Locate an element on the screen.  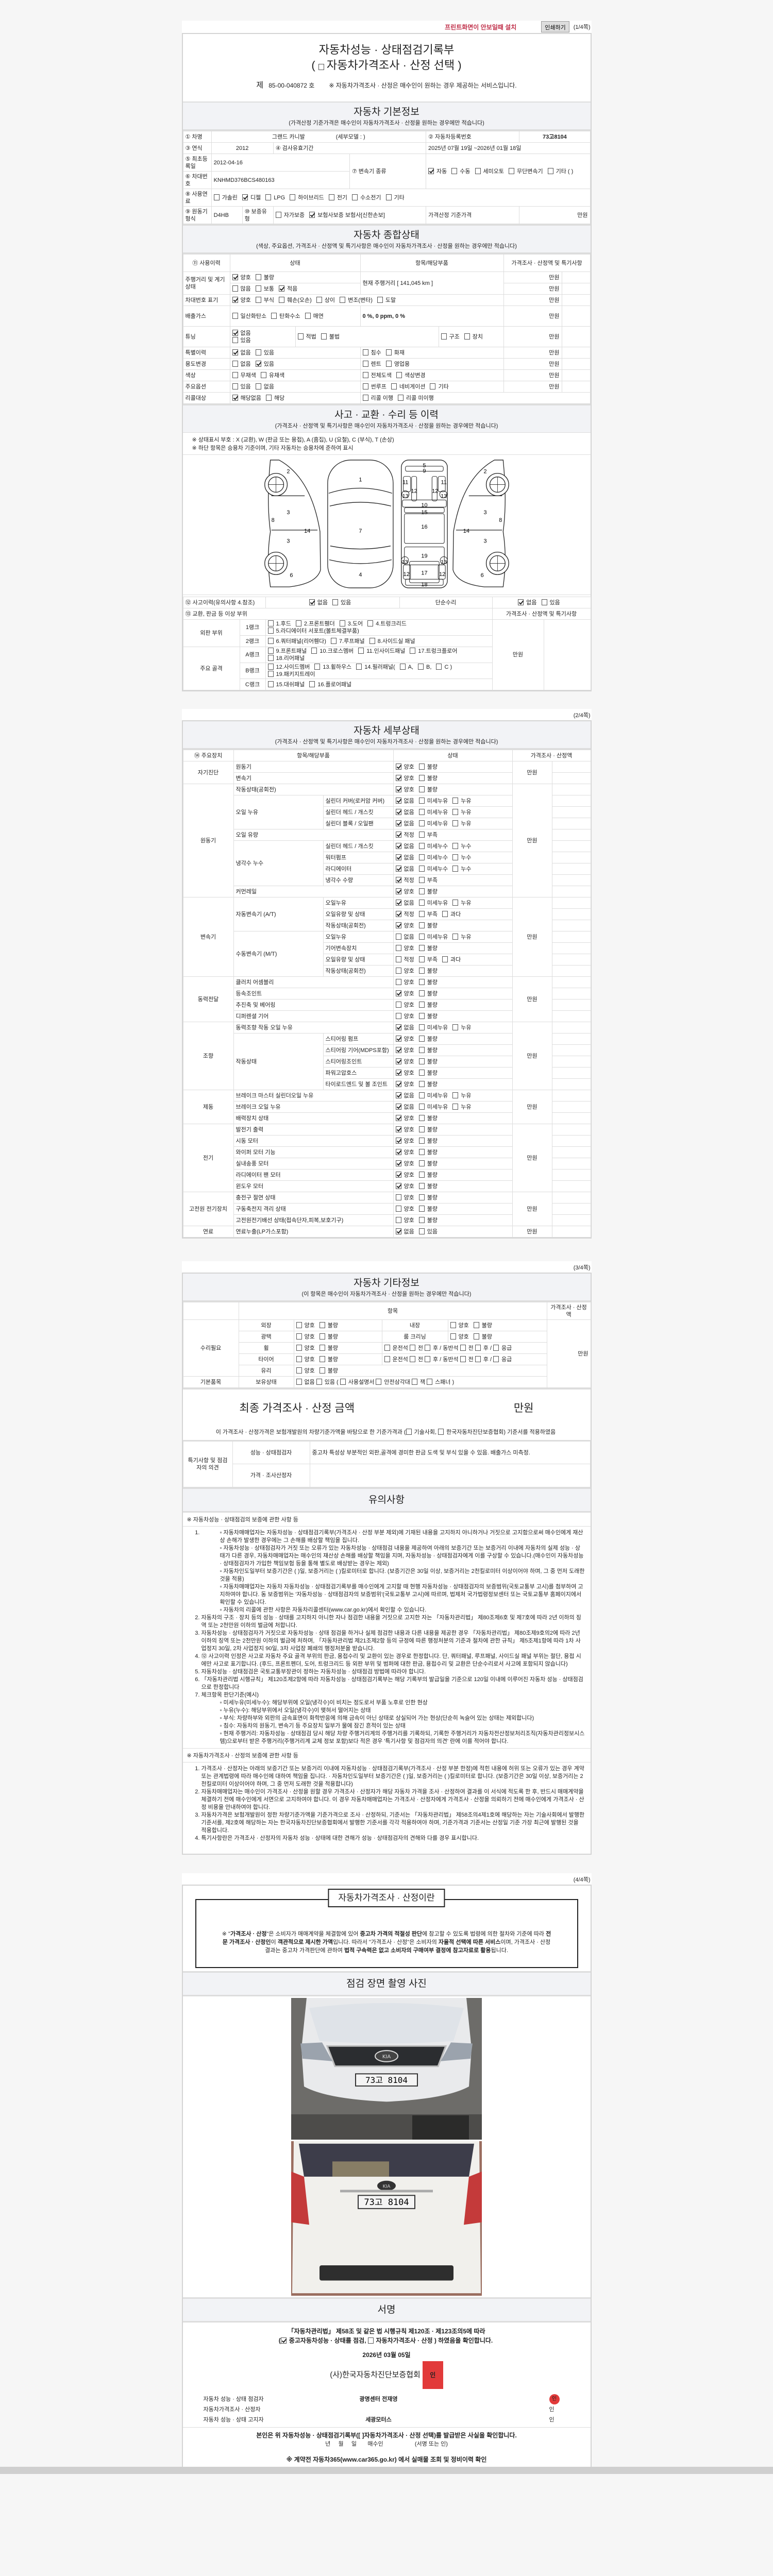
checkbox-option: 색상변경 is located at coordinates (410, 375).